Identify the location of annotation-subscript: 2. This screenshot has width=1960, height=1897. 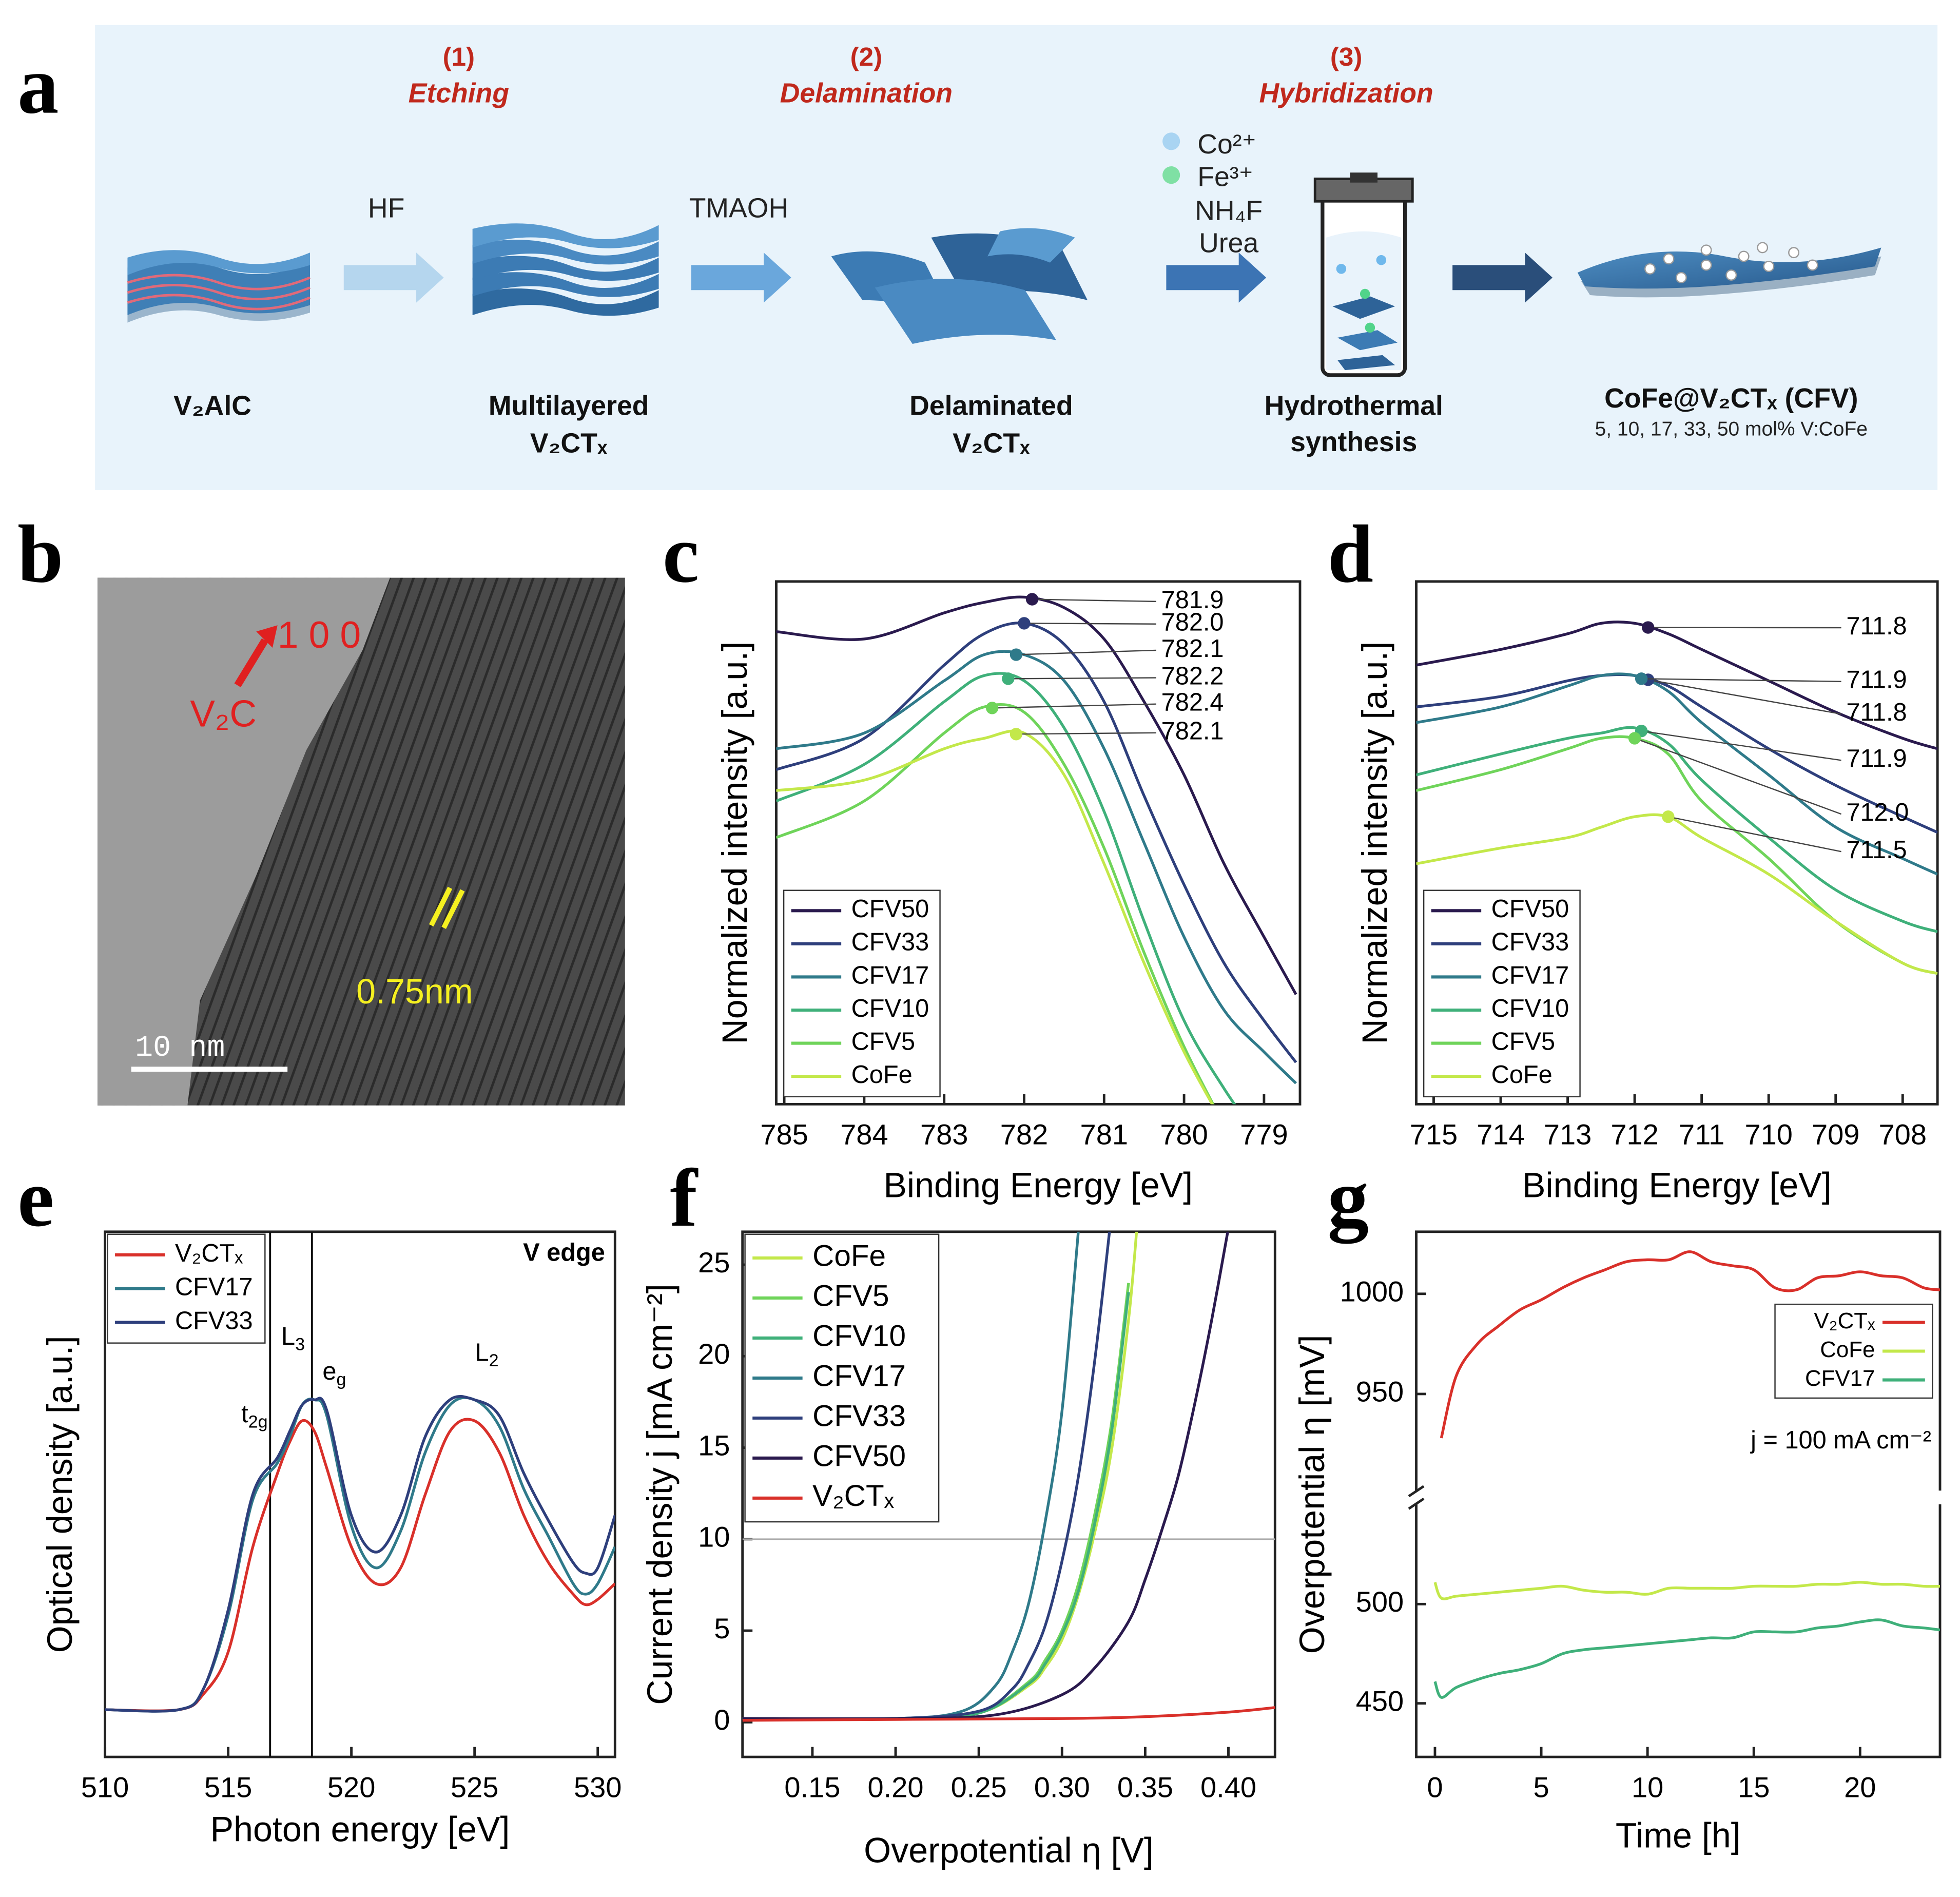
(494, 1361).